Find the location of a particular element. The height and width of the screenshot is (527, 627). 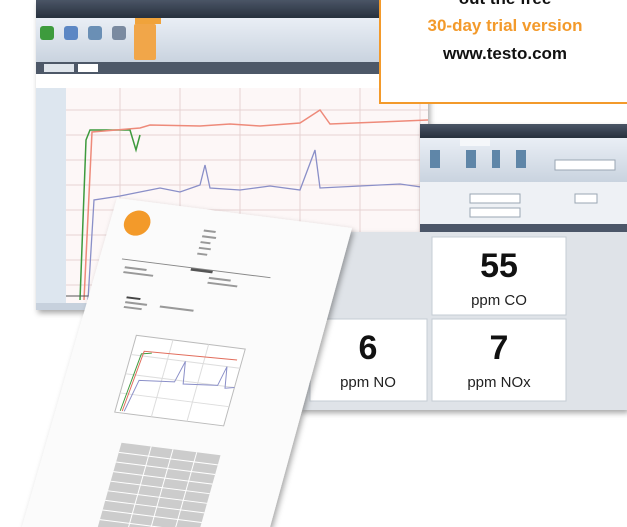

promo-url: www.testo.com is located at coordinates (504, 53).